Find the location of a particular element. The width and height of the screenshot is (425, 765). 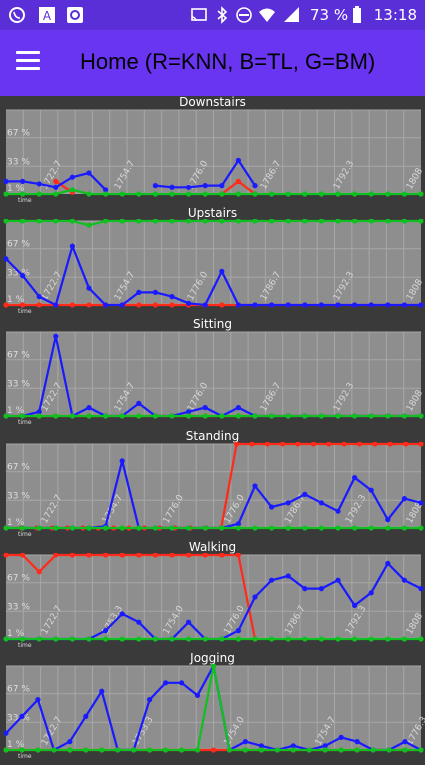

image-app-icon is located at coordinates (75, 15).